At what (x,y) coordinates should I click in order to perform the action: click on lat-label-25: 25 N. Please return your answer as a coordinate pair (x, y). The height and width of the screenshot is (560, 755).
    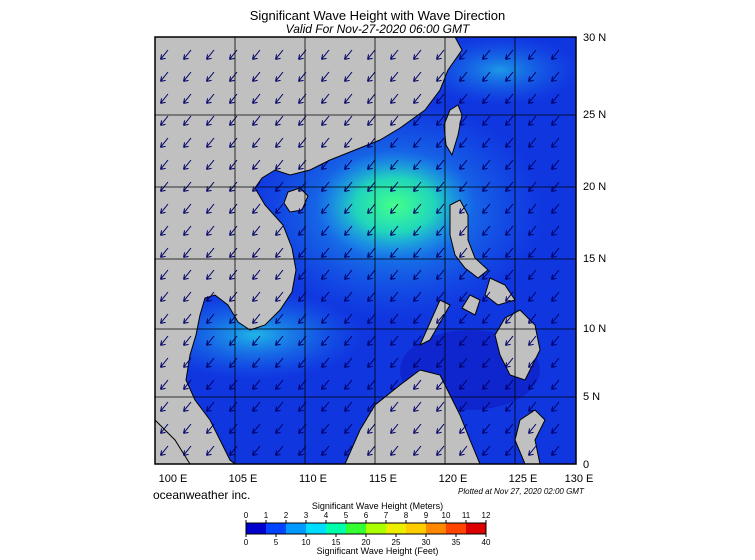
    Looking at the image, I should click on (594, 115).